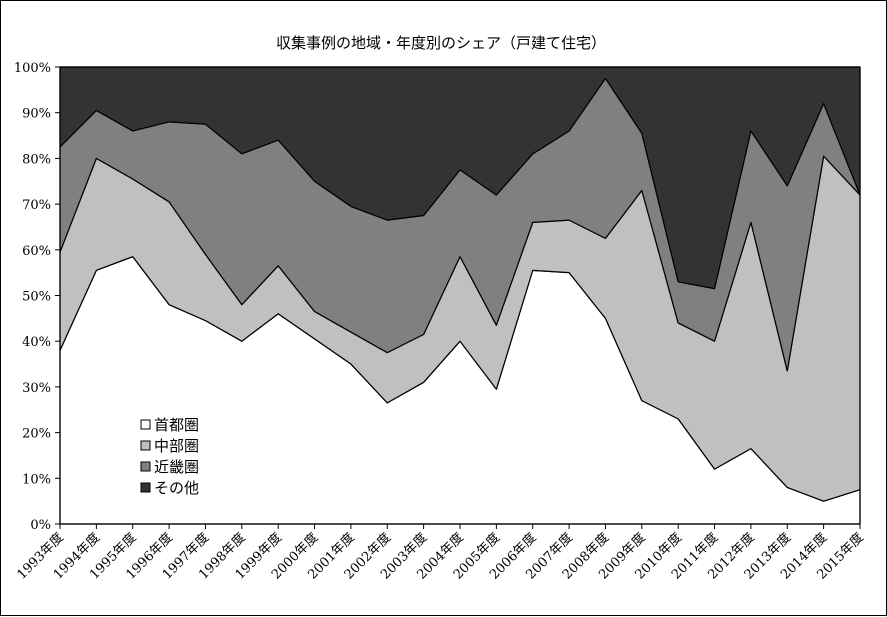 This screenshot has width=887, height=617. I want to click on y-tick-label: 80%, so click(36, 159).